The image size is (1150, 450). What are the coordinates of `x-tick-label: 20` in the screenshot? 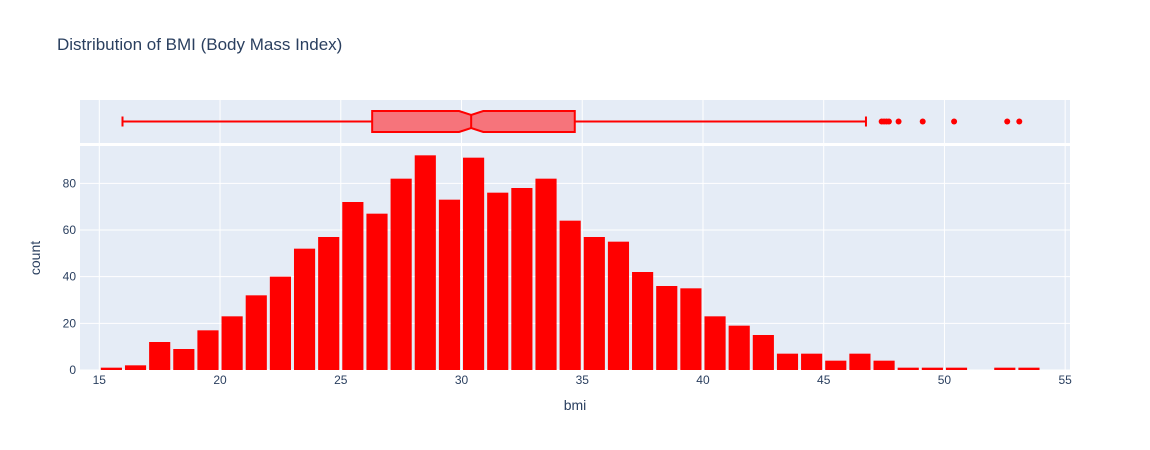 It's located at (220, 380).